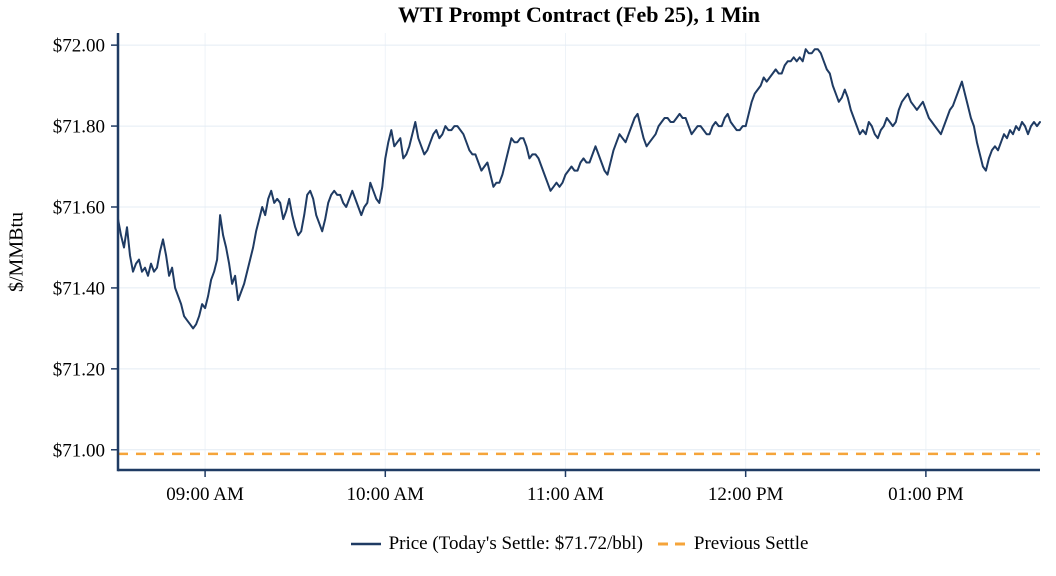 The width and height of the screenshot is (1056, 576). I want to click on x-tick-label: 10:00 AM, so click(385, 494).